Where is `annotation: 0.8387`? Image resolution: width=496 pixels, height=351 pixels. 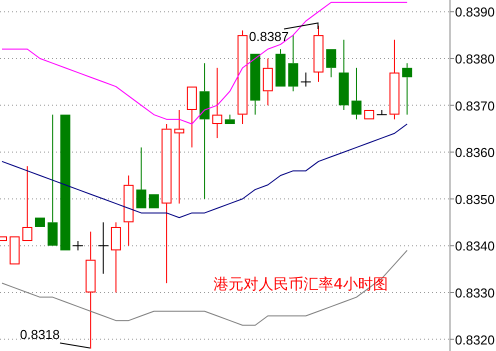 annotation: 0.8387 is located at coordinates (269, 36).